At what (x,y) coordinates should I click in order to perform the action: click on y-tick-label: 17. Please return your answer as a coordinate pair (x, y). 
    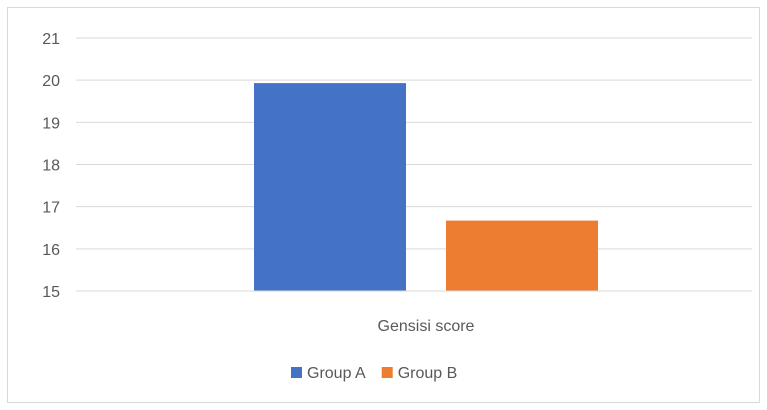
    Looking at the image, I should click on (51, 208).